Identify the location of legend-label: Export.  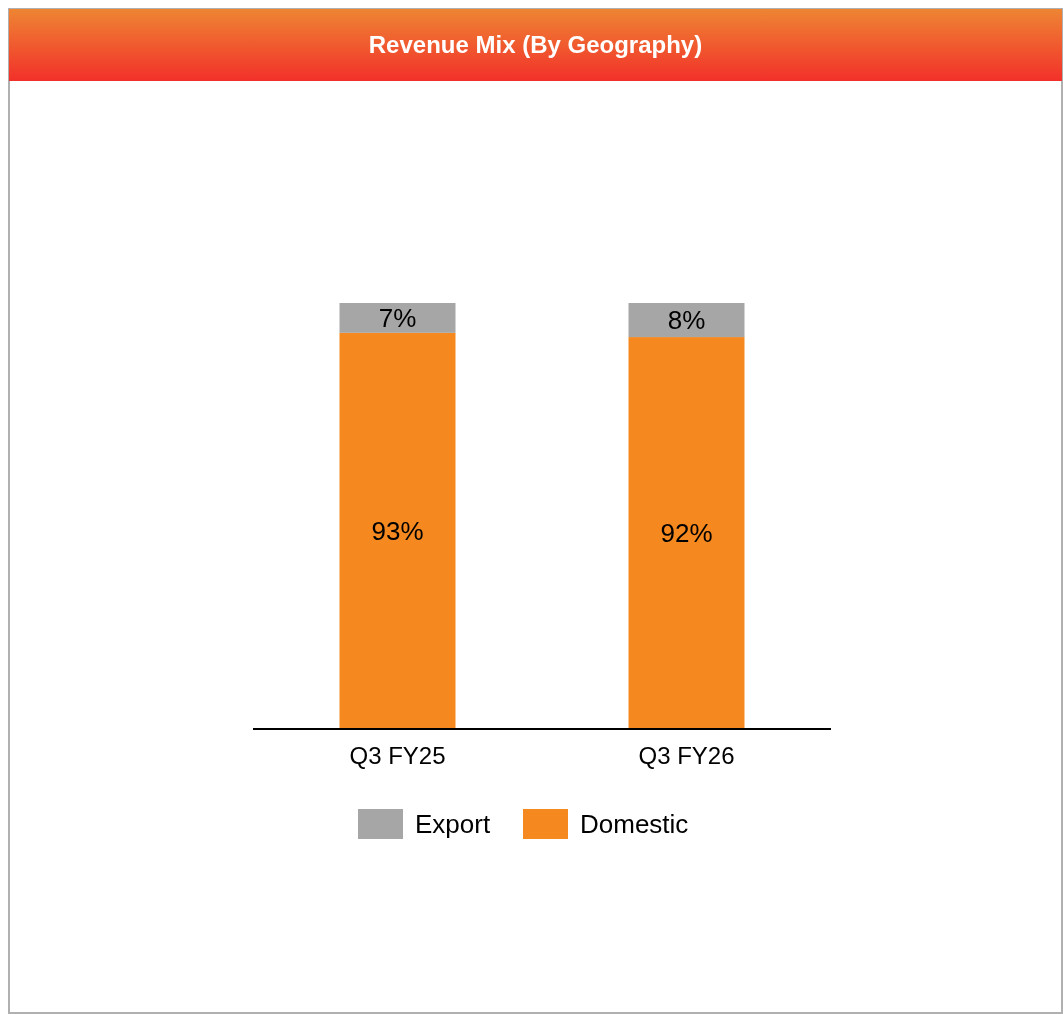
(453, 824).